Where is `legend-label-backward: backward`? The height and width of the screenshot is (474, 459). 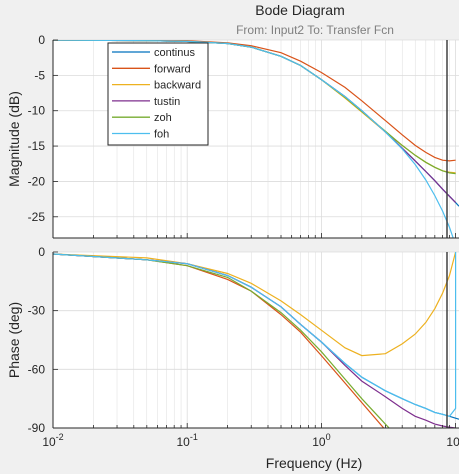
legend-label-backward: backward is located at coordinates (177, 86).